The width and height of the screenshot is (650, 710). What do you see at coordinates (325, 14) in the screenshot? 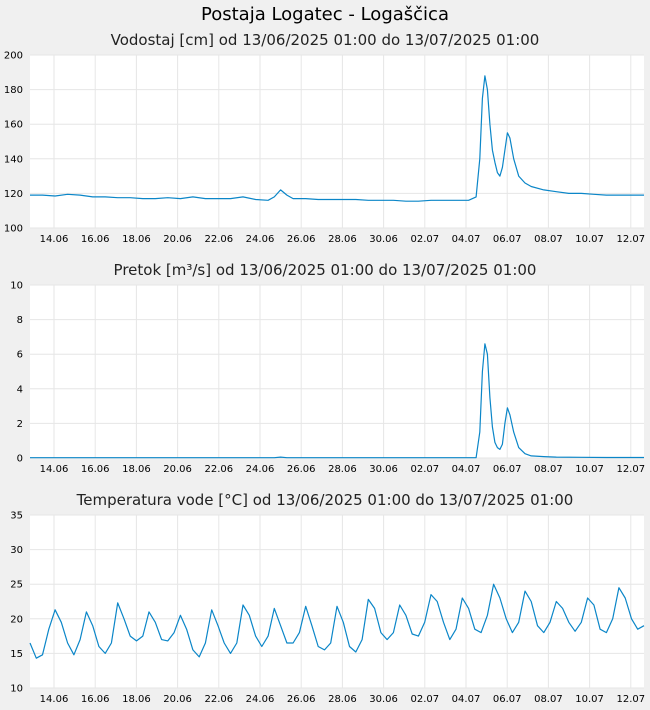
I see `page-title: Postaja Logatec - Logaščica` at bounding box center [325, 14].